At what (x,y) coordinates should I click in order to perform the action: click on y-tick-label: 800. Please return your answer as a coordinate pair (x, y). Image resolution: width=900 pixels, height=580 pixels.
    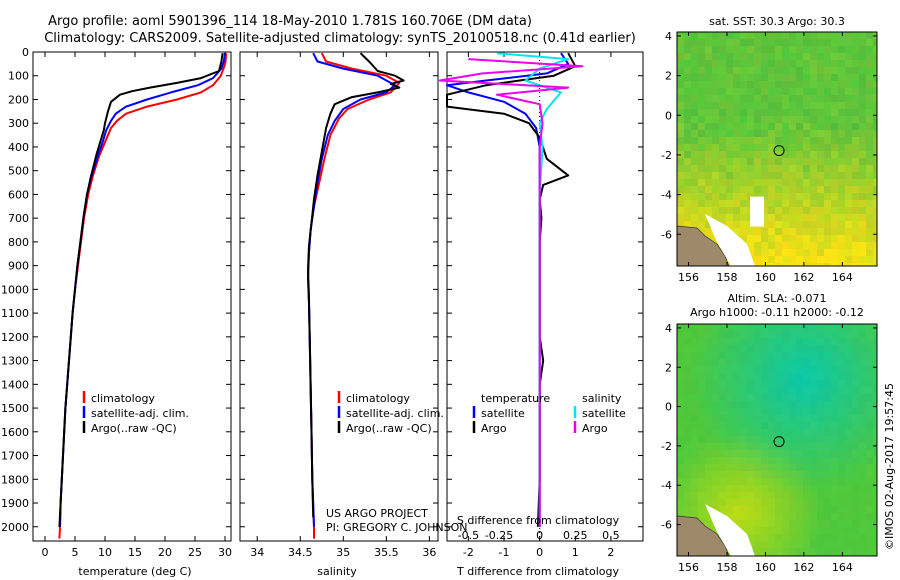
    Looking at the image, I should click on (18, 242).